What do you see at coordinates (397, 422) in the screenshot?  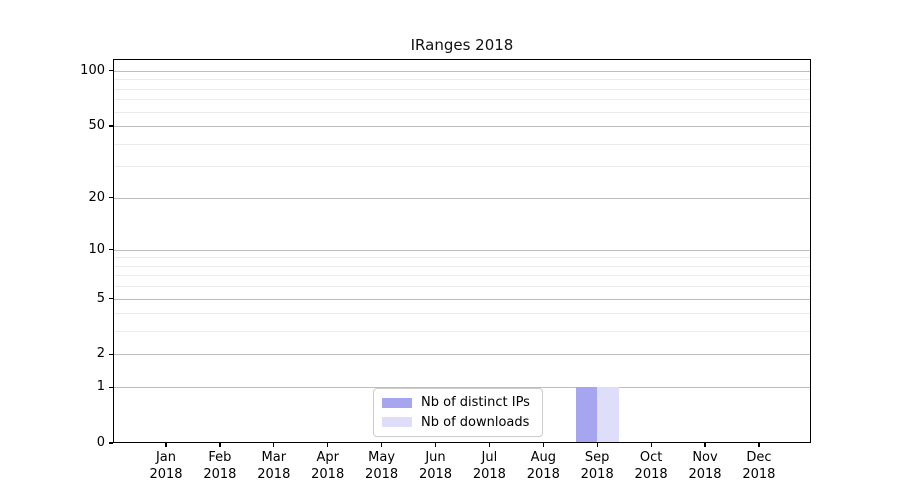 I see `legend-swatch-downloads` at bounding box center [397, 422].